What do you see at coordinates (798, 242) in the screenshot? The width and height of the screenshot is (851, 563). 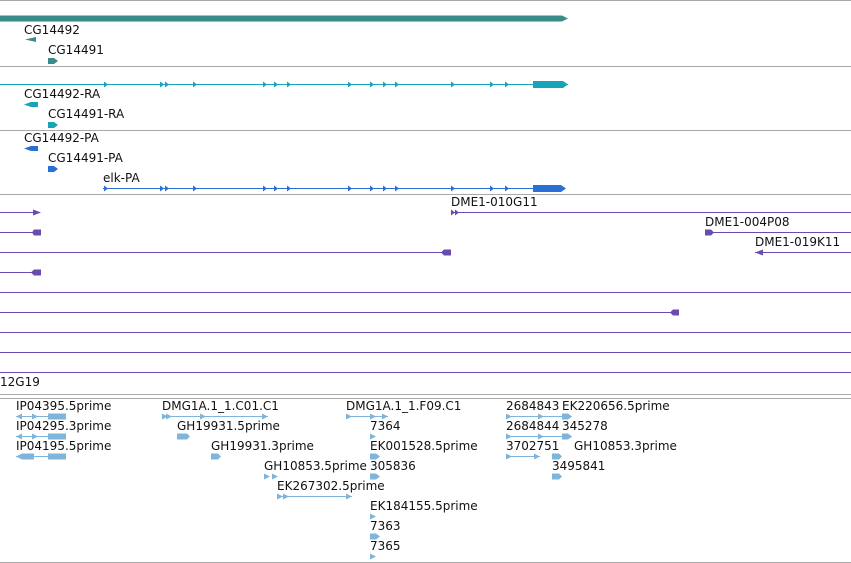 I see `clone-label: DME1-019K11` at bounding box center [798, 242].